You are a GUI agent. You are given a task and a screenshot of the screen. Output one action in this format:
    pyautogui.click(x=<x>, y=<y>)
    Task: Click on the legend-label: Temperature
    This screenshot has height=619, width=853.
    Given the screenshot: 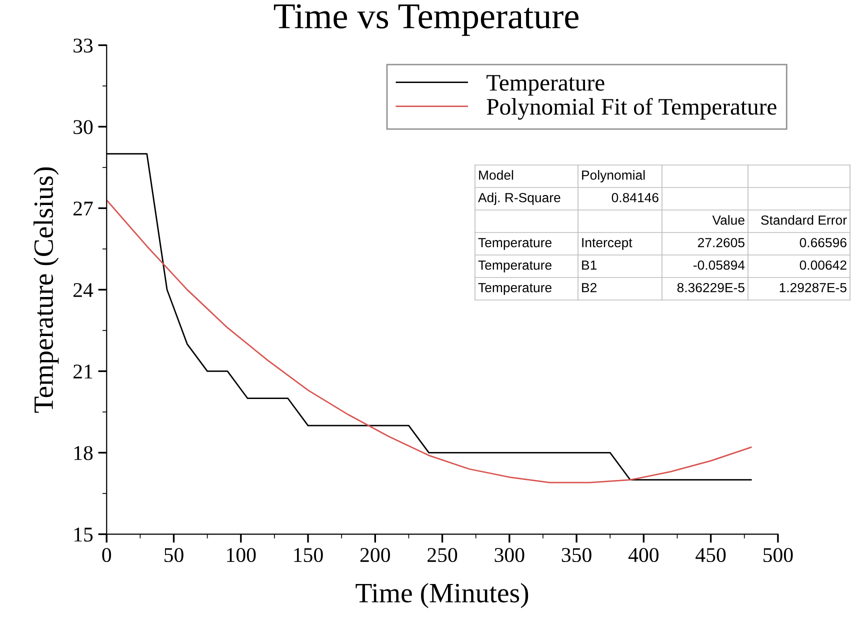 What is the action you would take?
    pyautogui.click(x=545, y=85)
    